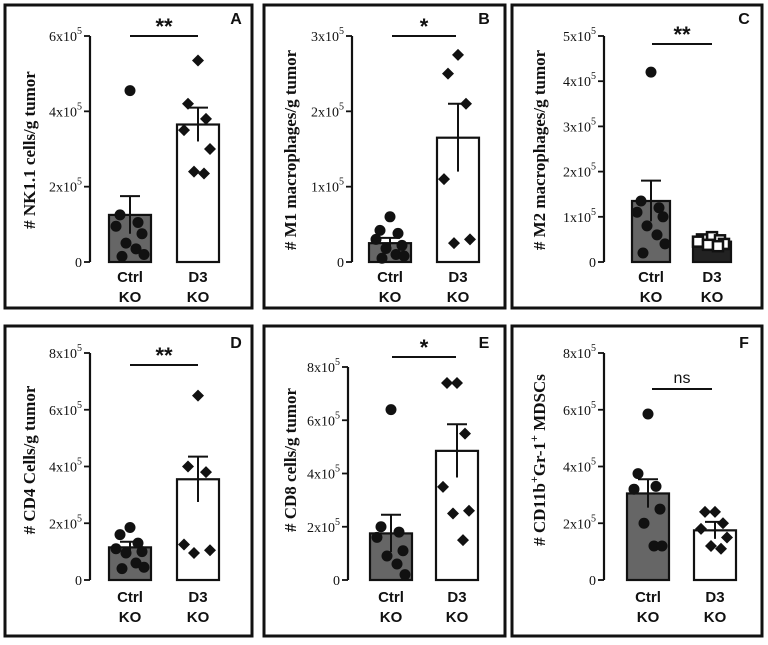 The height and width of the screenshot is (645, 768). I want to click on panel-letter: D, so click(236, 343).